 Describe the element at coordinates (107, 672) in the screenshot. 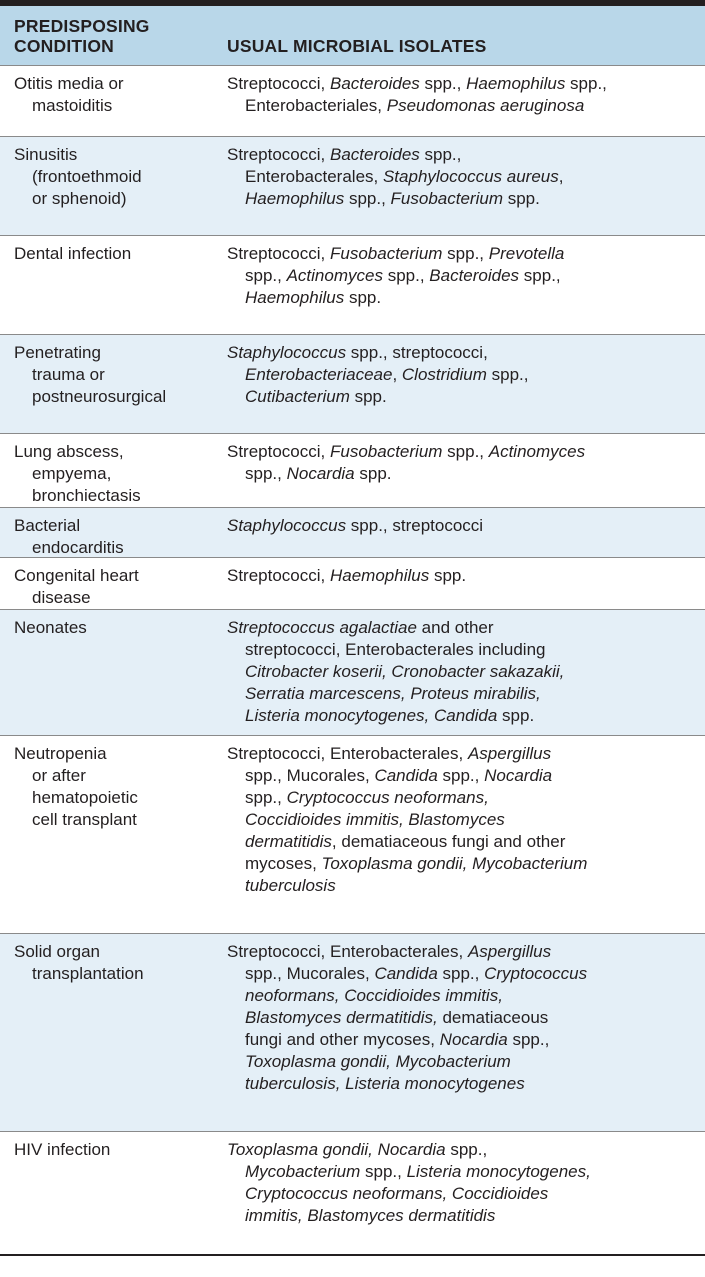

I see `condition-cell: Neonates` at that location.